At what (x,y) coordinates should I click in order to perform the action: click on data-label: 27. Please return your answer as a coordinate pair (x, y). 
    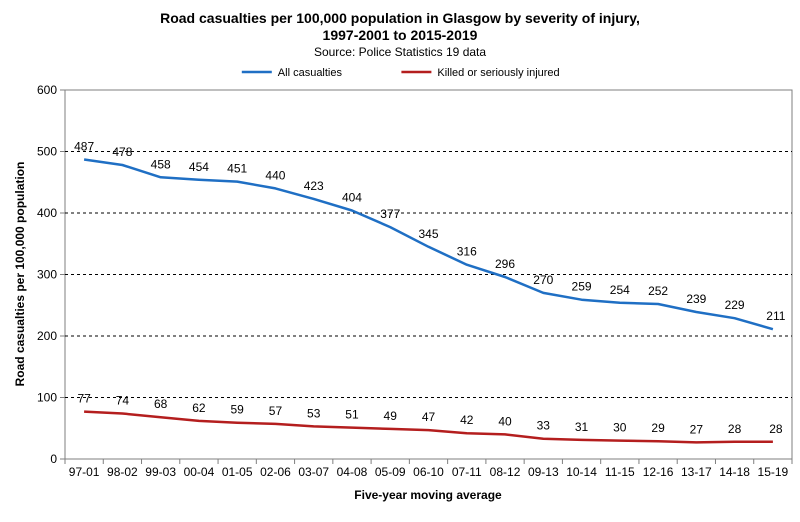
    Looking at the image, I should click on (697, 429).